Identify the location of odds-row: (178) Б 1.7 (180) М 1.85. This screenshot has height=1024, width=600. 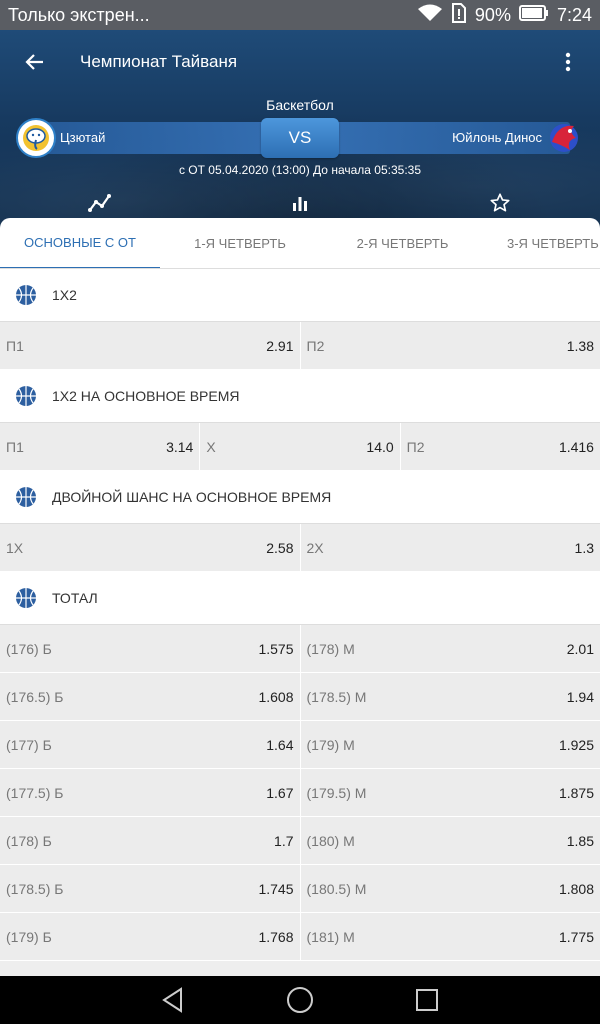
(300, 841).